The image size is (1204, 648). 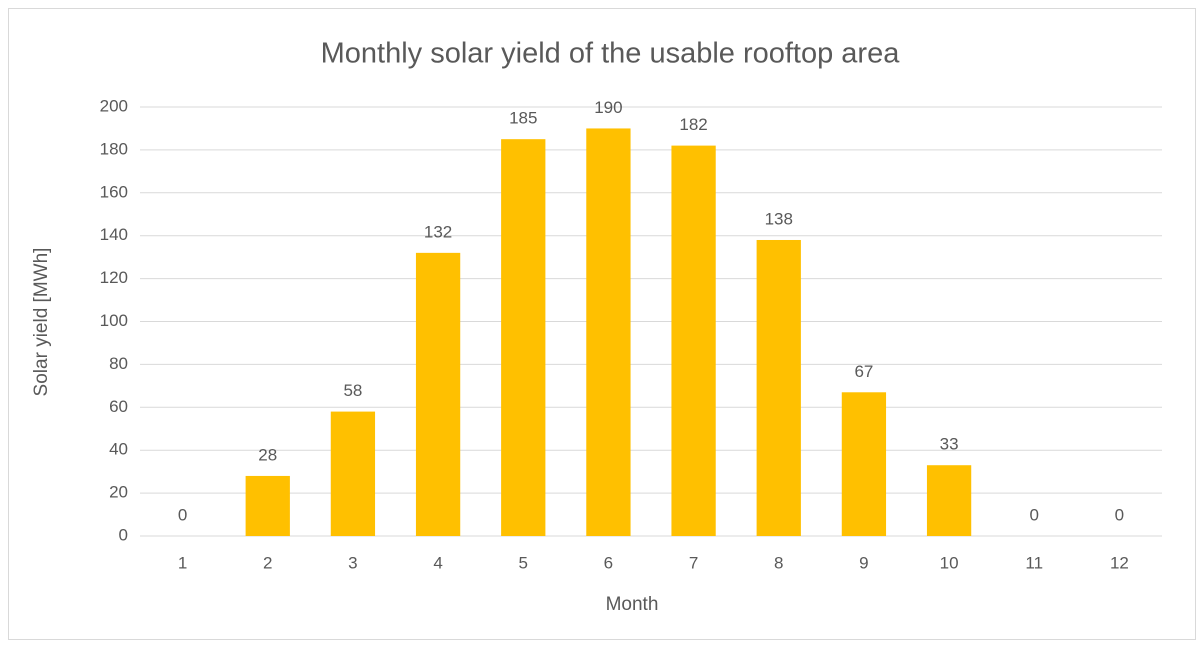 What do you see at coordinates (114, 320) in the screenshot?
I see `y-tick-label: 100` at bounding box center [114, 320].